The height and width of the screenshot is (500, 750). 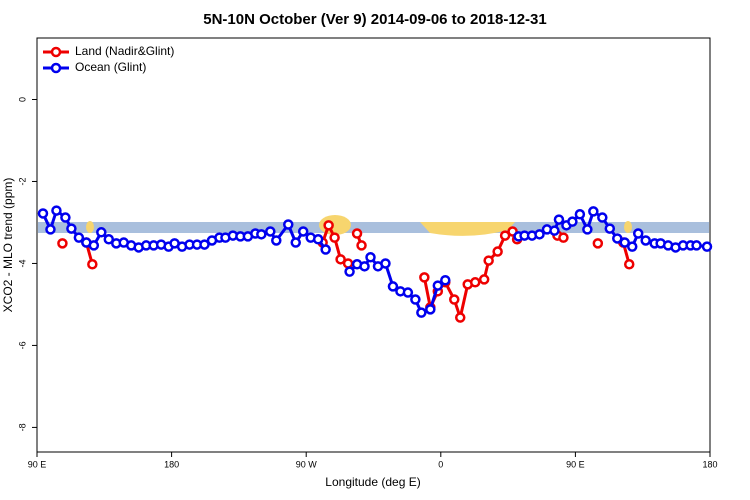 I want to click on legend-label: Ocean (Glint), so click(x=110, y=67).